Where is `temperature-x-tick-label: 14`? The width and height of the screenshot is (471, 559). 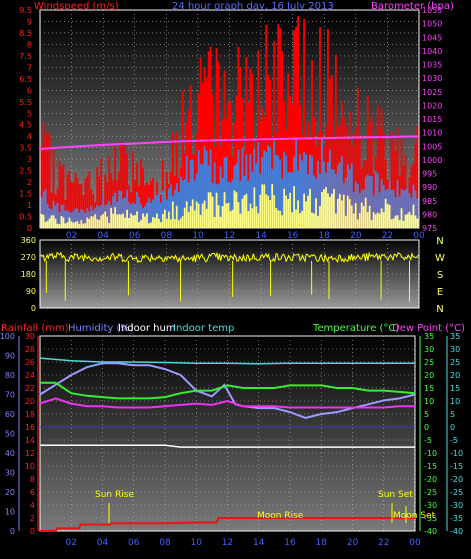
temperature-x-tick-label: 14 is located at coordinates (259, 543).